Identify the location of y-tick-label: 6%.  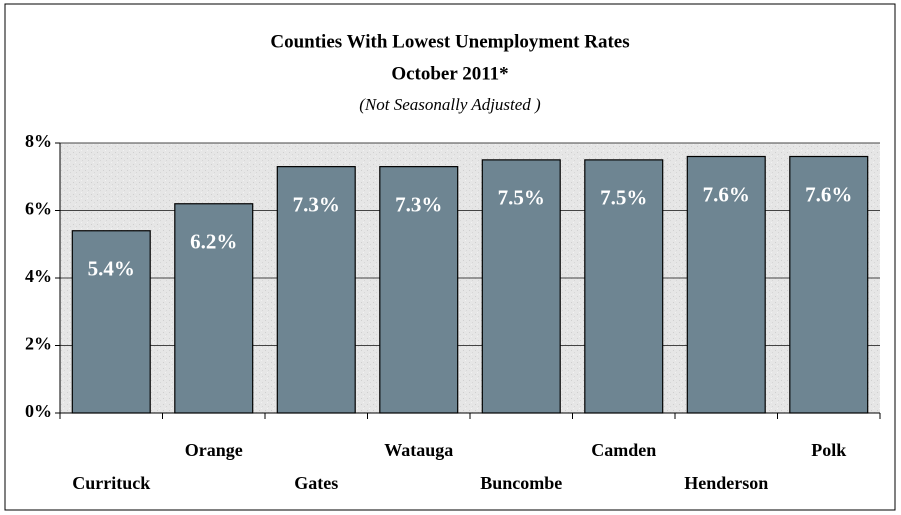
(38, 209).